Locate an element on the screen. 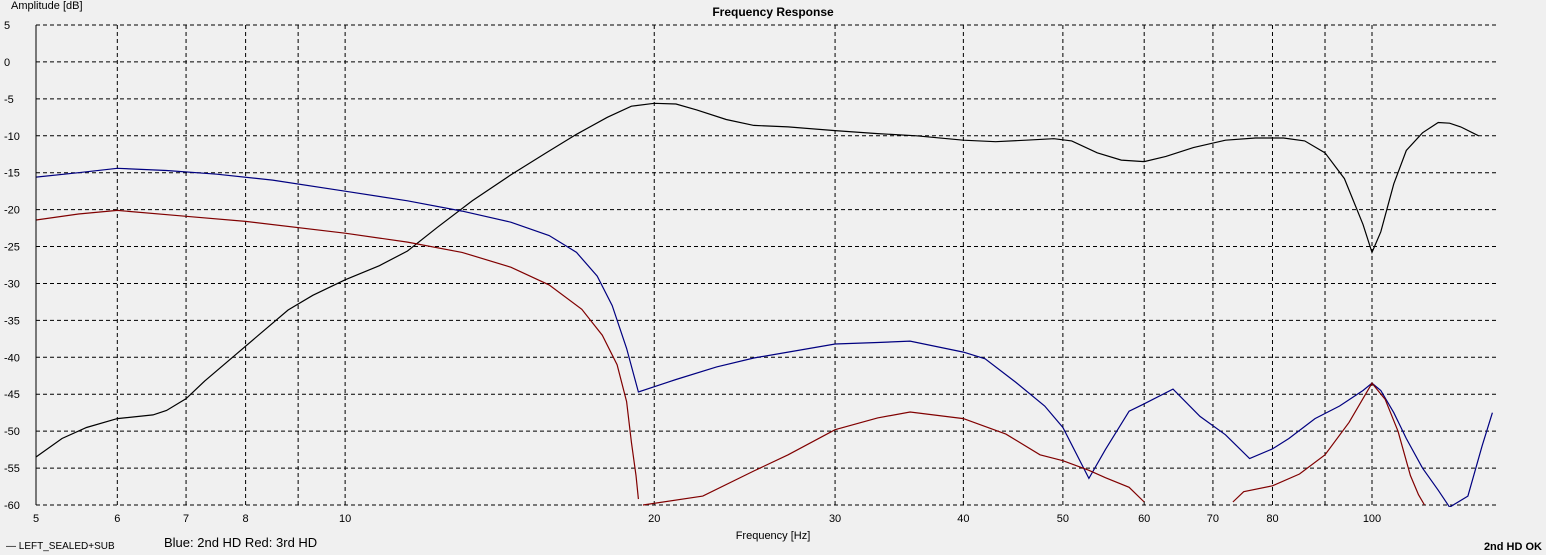  x-tick-label: 30 is located at coordinates (835, 519).